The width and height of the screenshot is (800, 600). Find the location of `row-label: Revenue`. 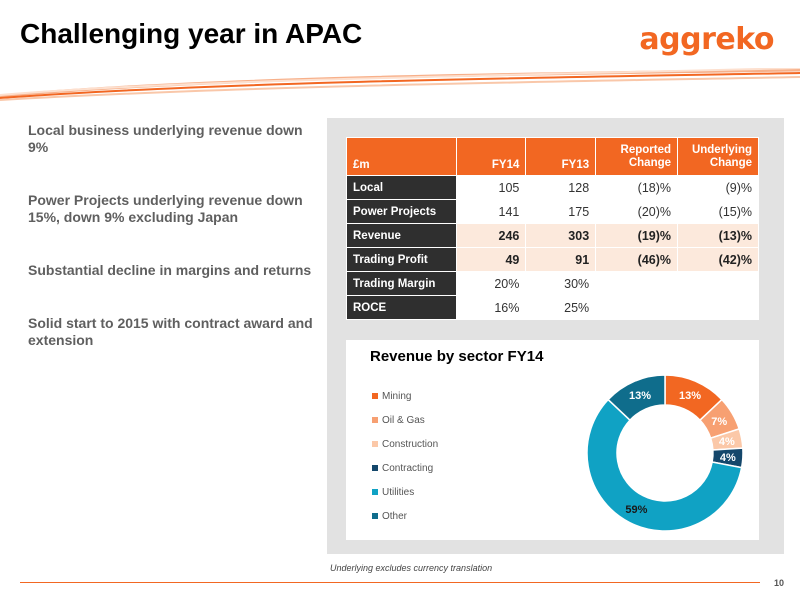

row-label: Revenue is located at coordinates (401, 235).